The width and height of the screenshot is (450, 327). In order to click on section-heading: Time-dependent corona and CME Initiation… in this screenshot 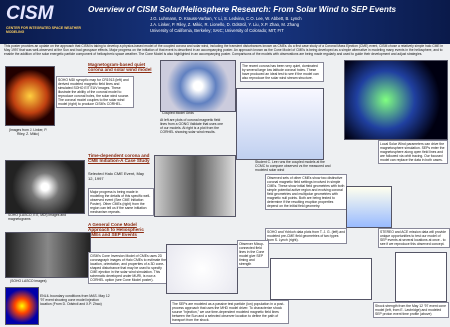, I will do `click(119, 158)`.